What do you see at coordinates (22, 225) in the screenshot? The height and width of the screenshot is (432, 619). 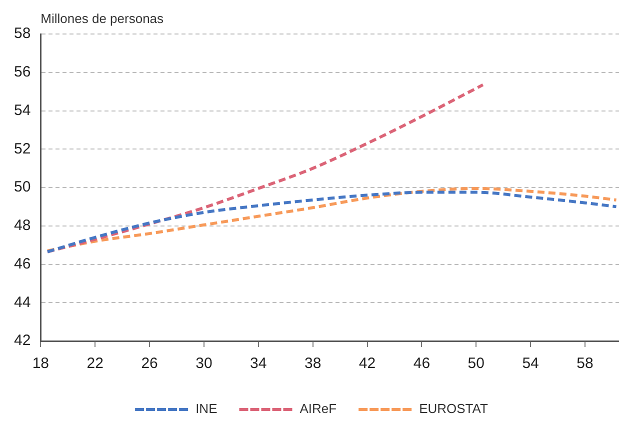 I see `y-tick-label: 48` at bounding box center [22, 225].